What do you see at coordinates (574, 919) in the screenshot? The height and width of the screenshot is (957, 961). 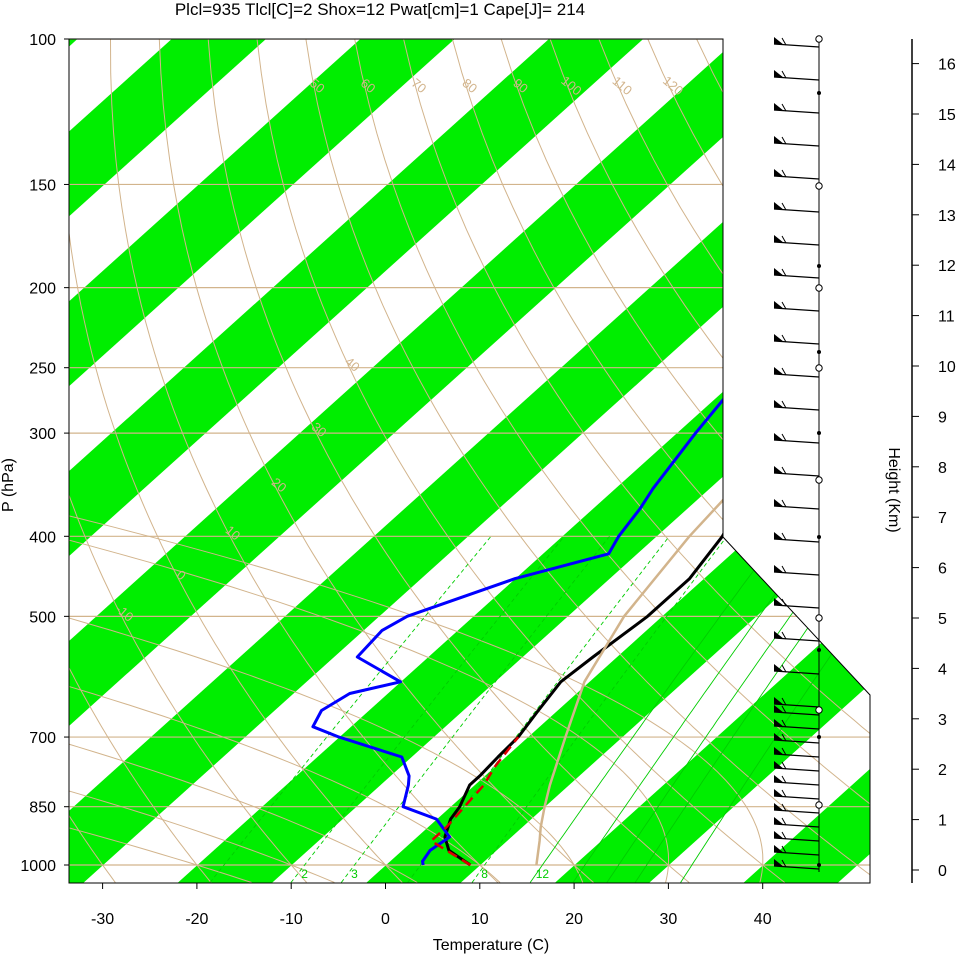 I see `temperature-tick-label: 20` at bounding box center [574, 919].